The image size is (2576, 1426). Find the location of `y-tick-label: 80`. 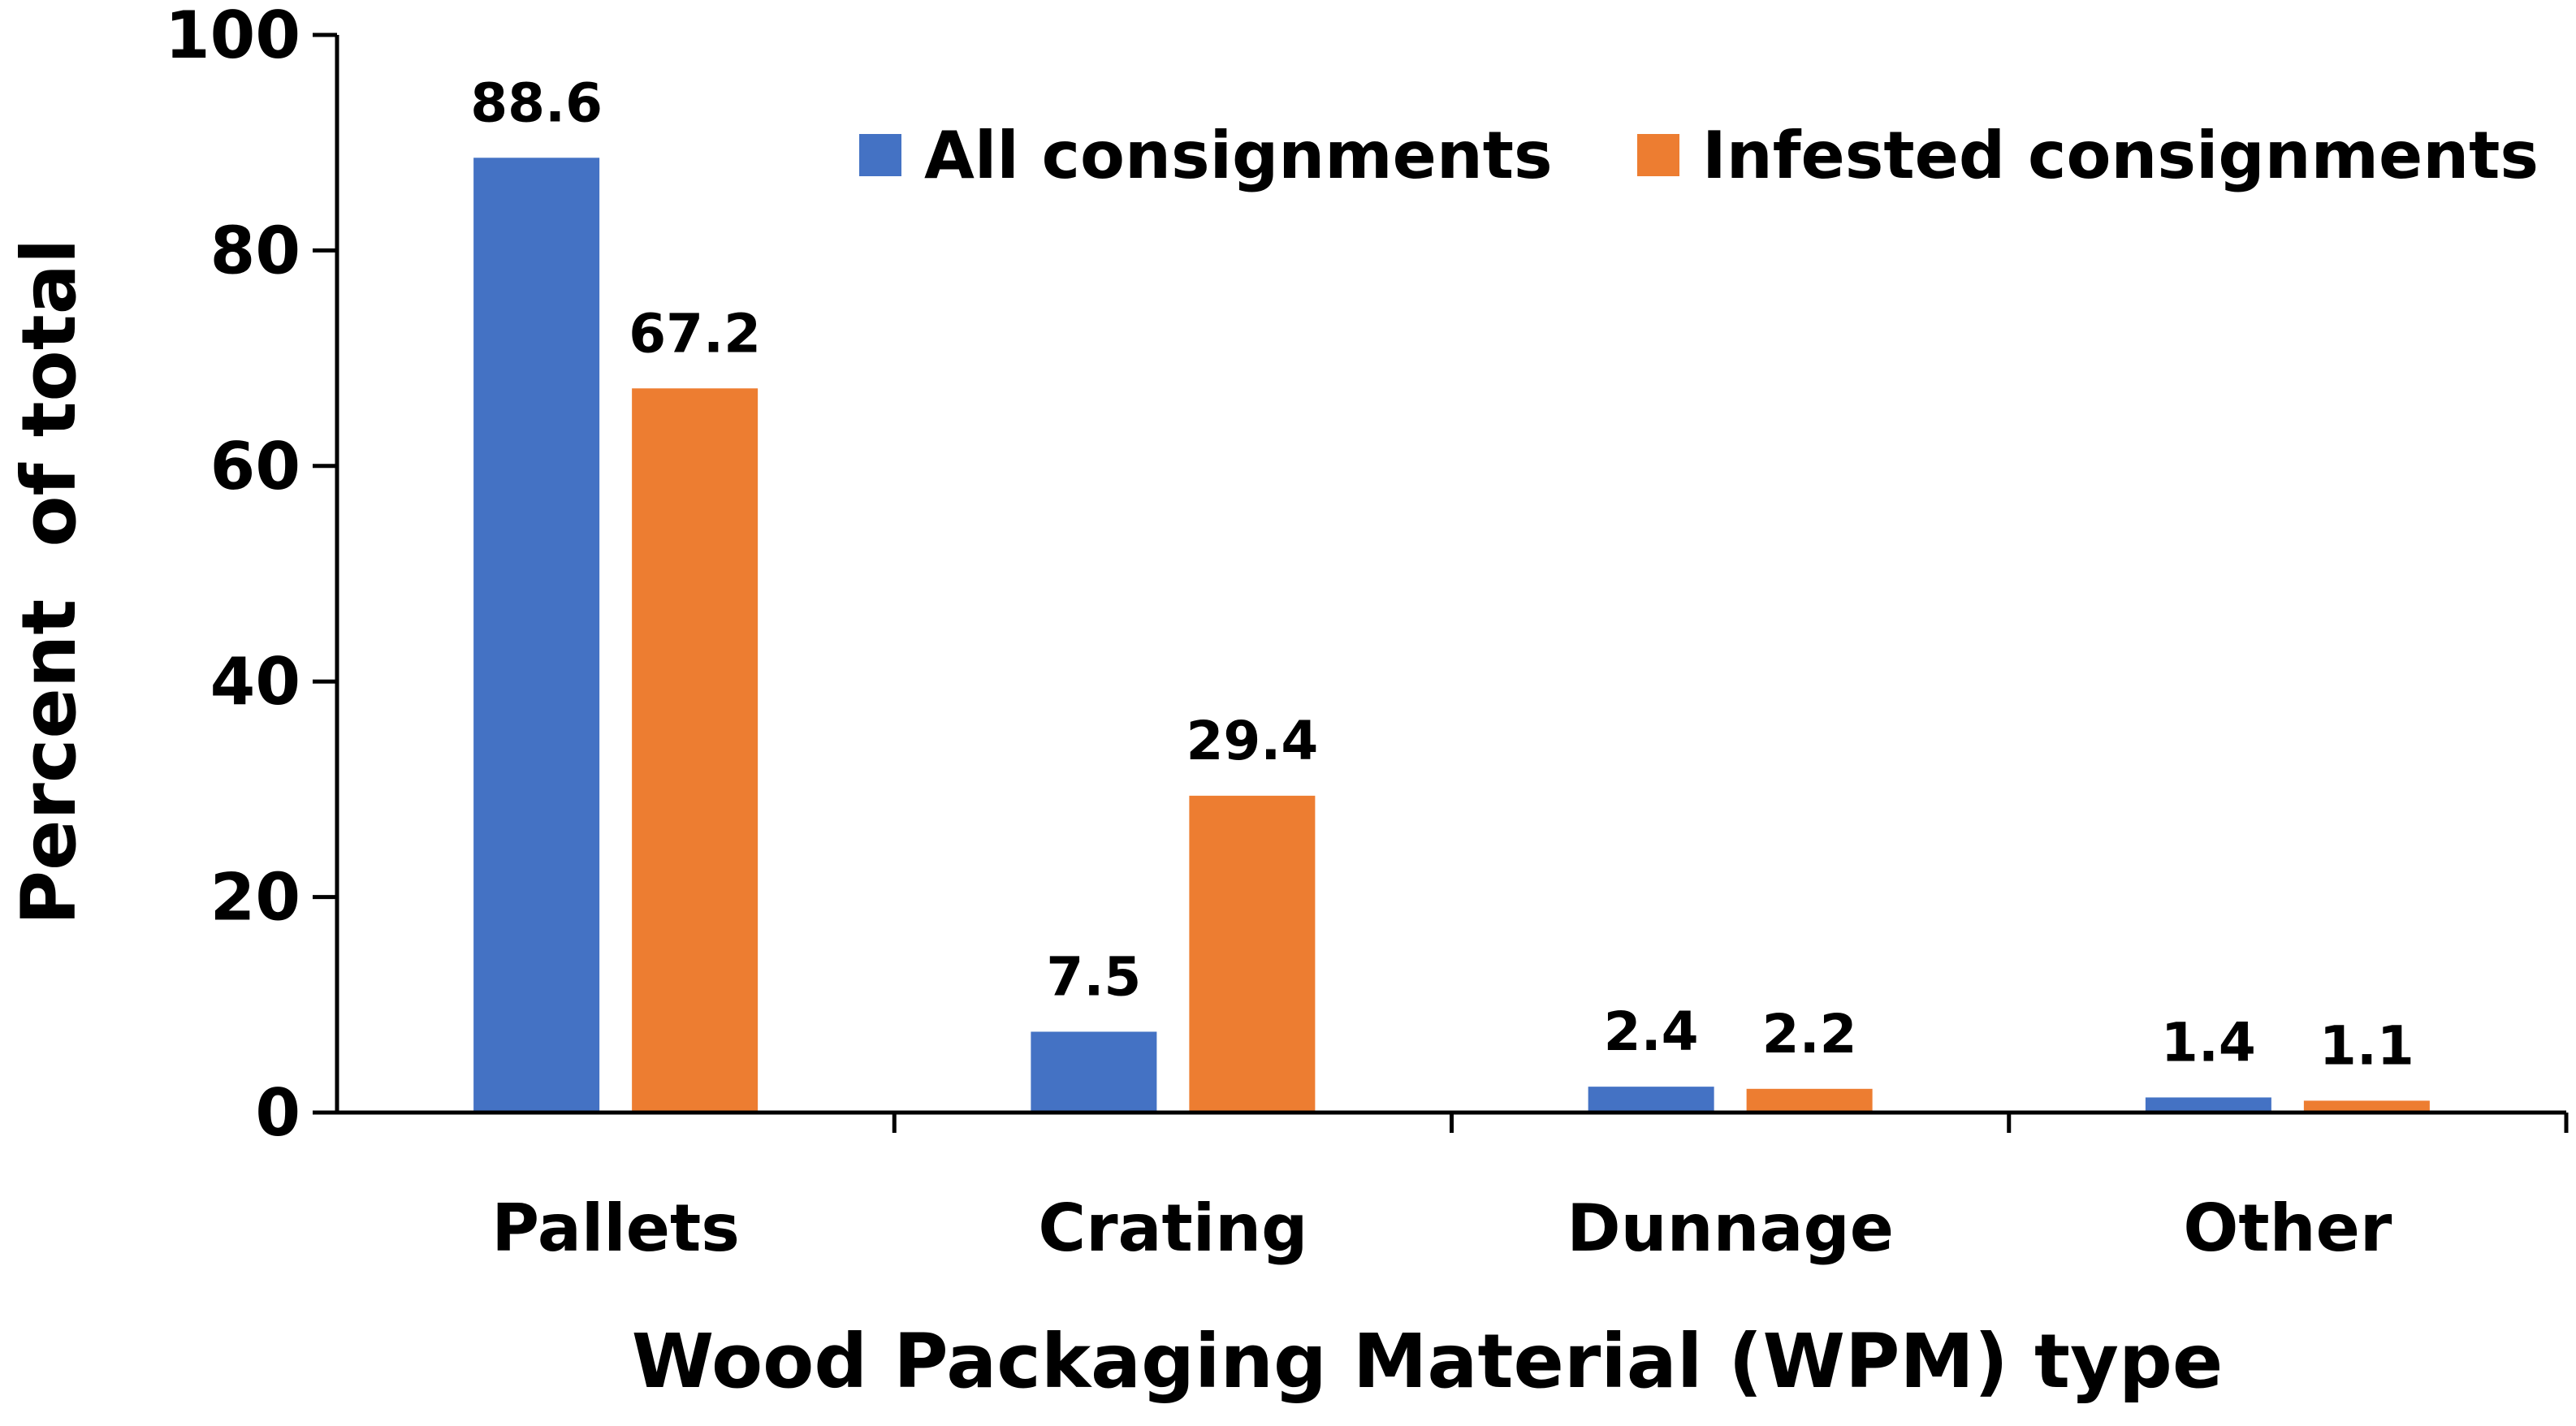

y-tick-label: 80 is located at coordinates (255, 250).